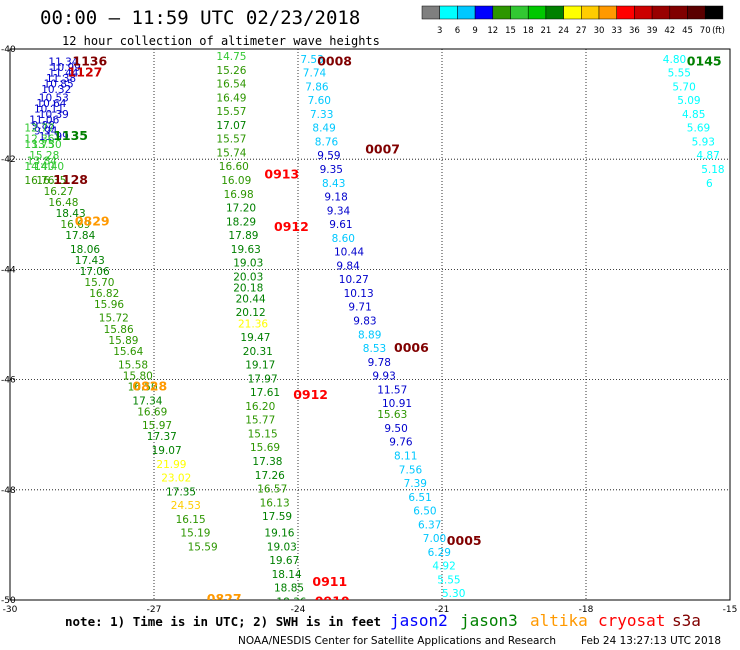  What do you see at coordinates (51, 104) in the screenshot?
I see `wave-height-label: 10.64` at bounding box center [51, 104].